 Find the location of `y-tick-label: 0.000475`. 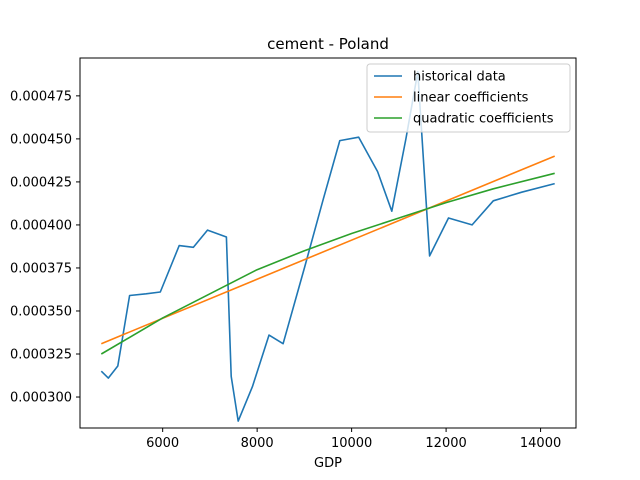

y-tick-label: 0.000475 is located at coordinates (41, 96).